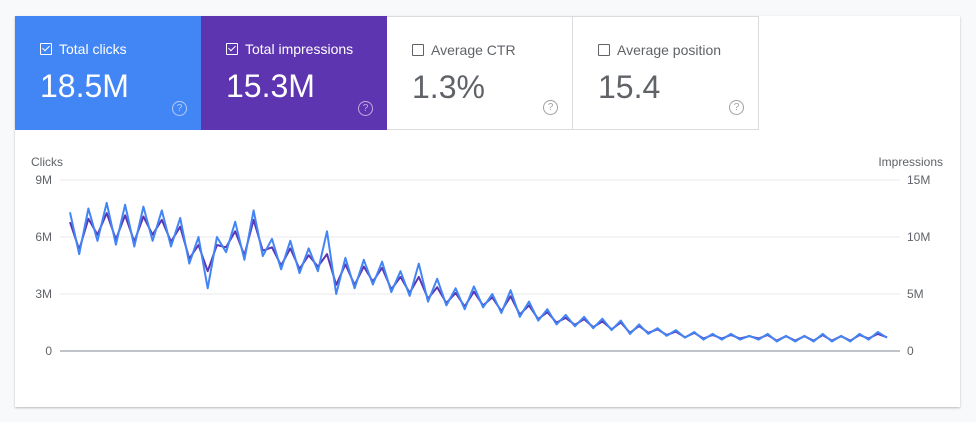 The image size is (976, 422). I want to click on metric-value: 18.5M, so click(84, 86).